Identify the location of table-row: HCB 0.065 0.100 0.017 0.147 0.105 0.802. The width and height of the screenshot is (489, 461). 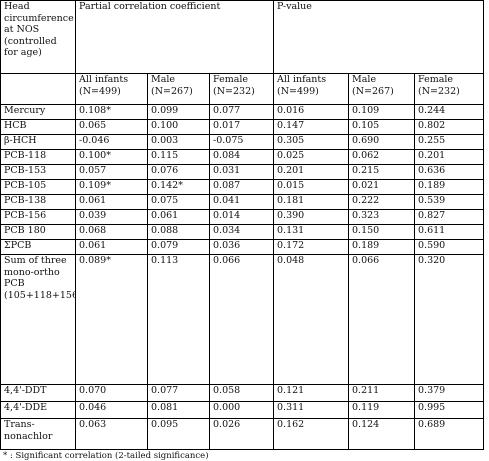
(242, 127).